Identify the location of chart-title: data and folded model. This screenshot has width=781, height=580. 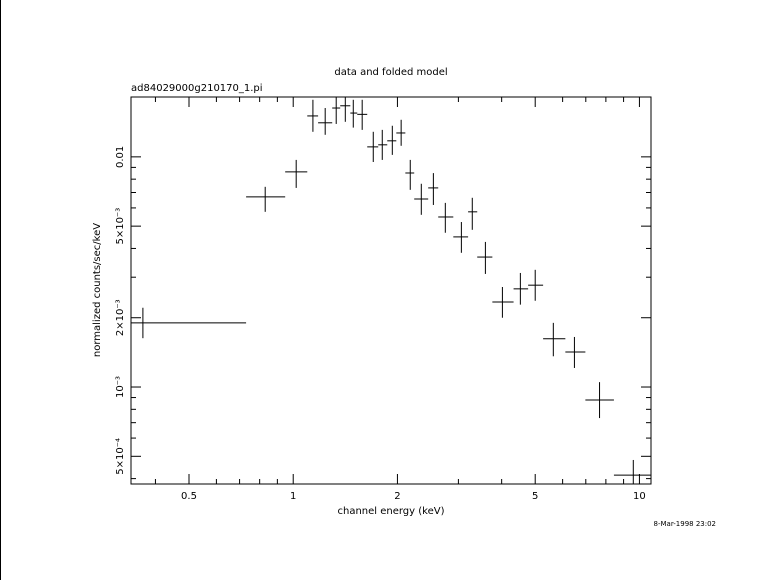
(390, 72).